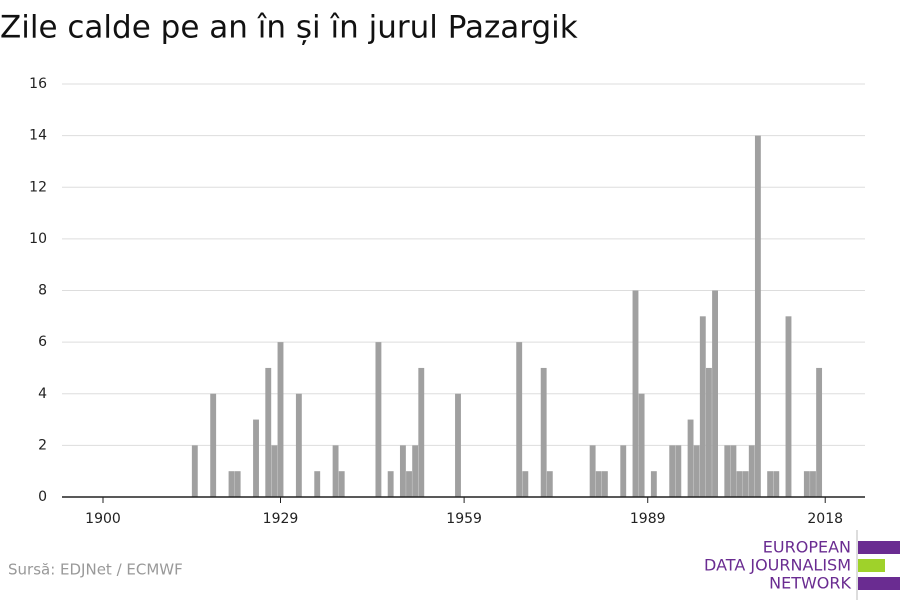 The width and height of the screenshot is (900, 600). Describe the element at coordinates (103, 519) in the screenshot. I see `x-tick-label: 1900` at that location.